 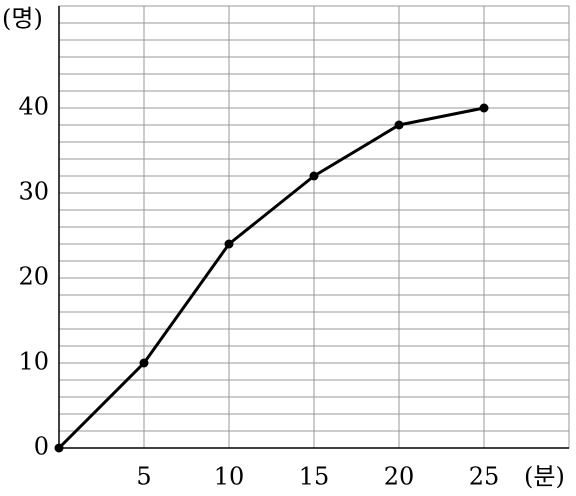 I want to click on y-axis-label: (명), so click(x=22, y=19).